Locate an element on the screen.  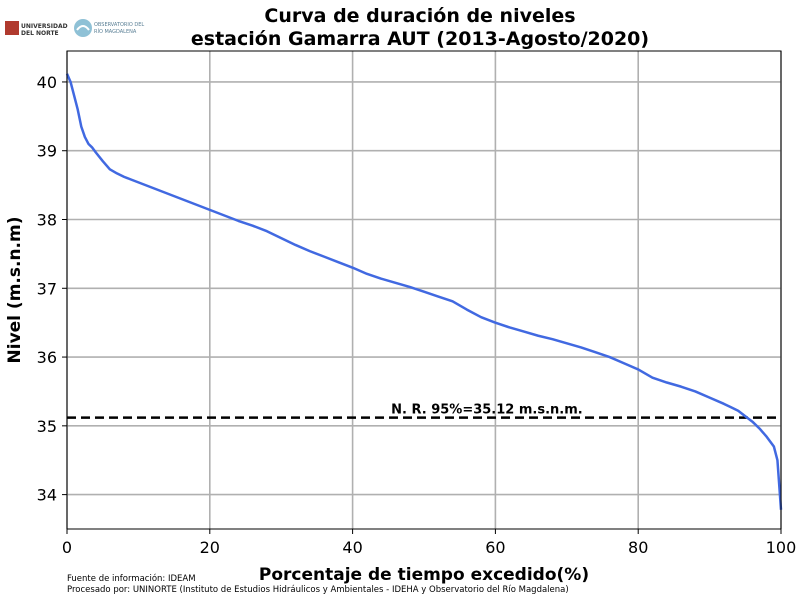
observatorio-logo-line2: RÍO MAGDALENA is located at coordinates (115, 31).